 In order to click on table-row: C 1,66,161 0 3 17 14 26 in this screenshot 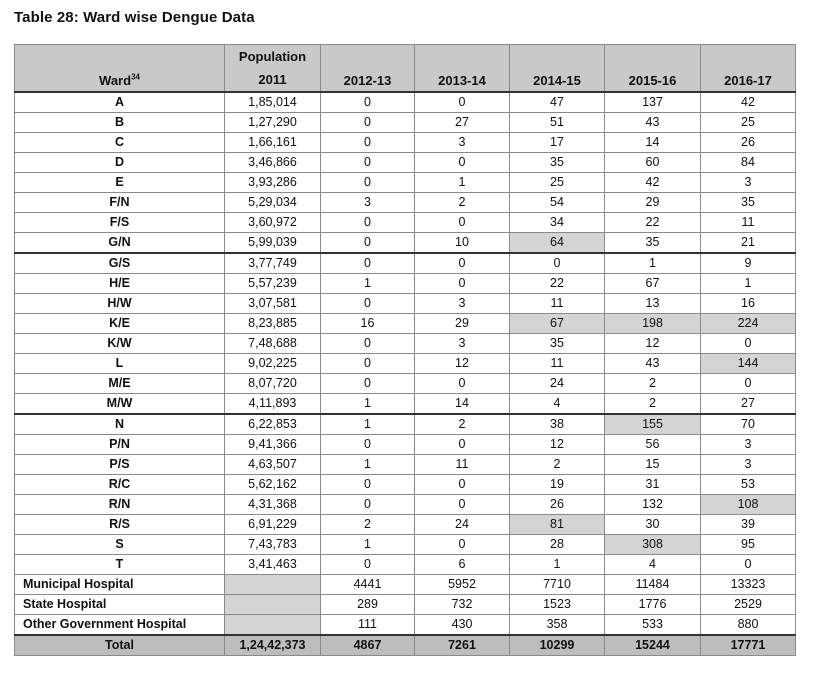, I will do `click(405, 142)`.